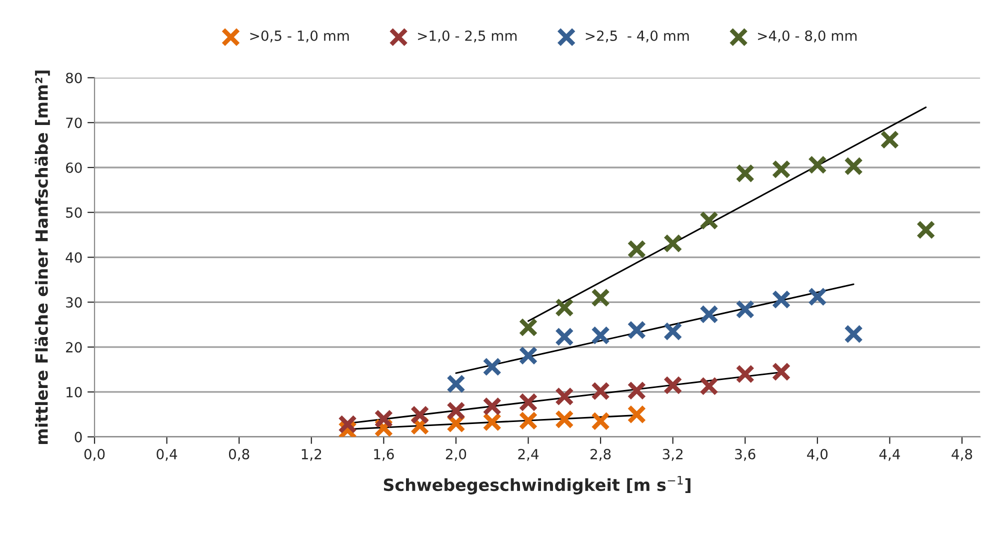 Image resolution: width=995 pixels, height=536 pixels. Describe the element at coordinates (537, 485) in the screenshot. I see `x-axis-title: Schwebegeschwindigkeit [m s$^{−1}$]` at that location.